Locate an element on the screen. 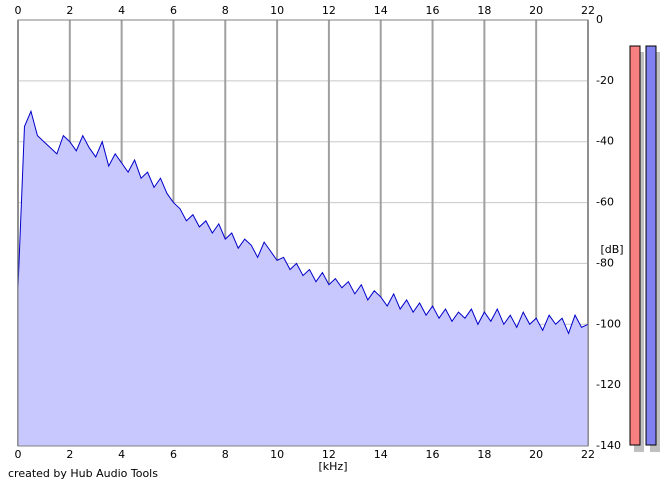 The width and height of the screenshot is (670, 486). y-tick-label: -80 is located at coordinates (605, 262).